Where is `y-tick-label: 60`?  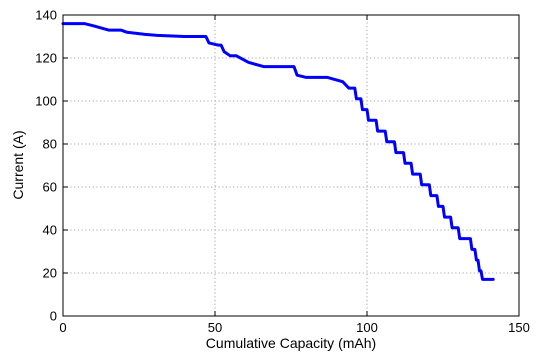 y-tick-label: 60 is located at coordinates (50, 187).